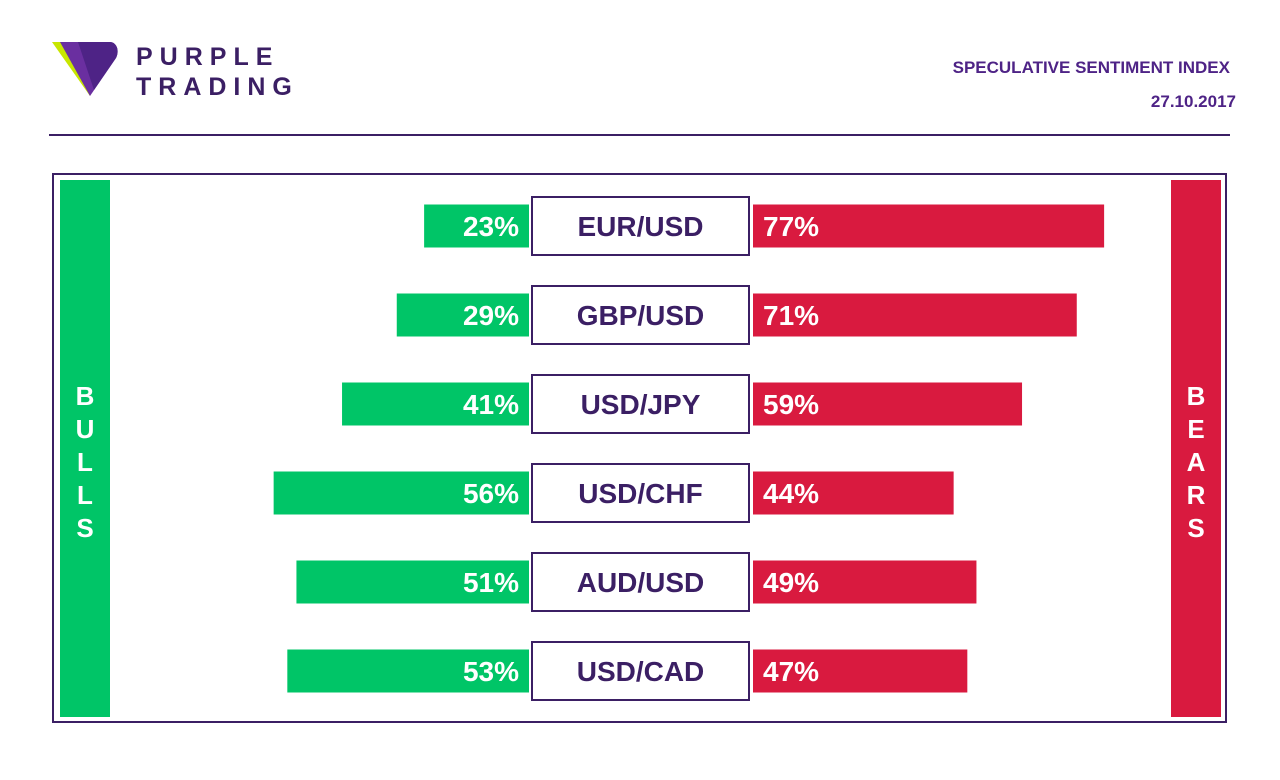 This screenshot has height=780, width=1280. What do you see at coordinates (85, 69) in the screenshot?
I see `purple-trading-logo-icon` at bounding box center [85, 69].